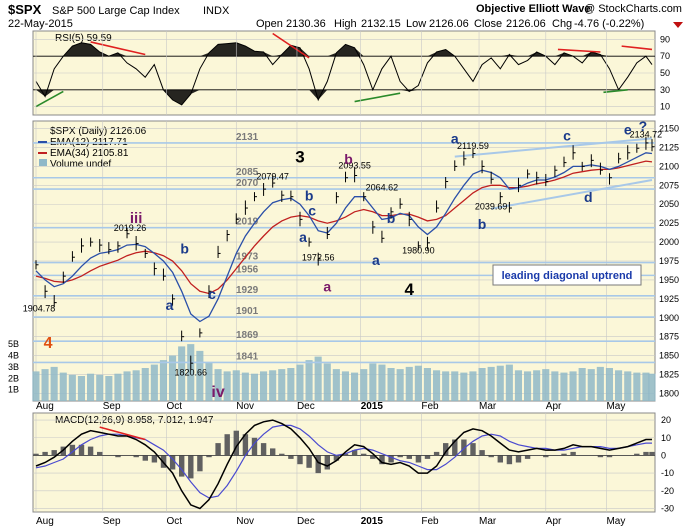  I want to click on price-level-label: 1820.66, so click(190, 372).